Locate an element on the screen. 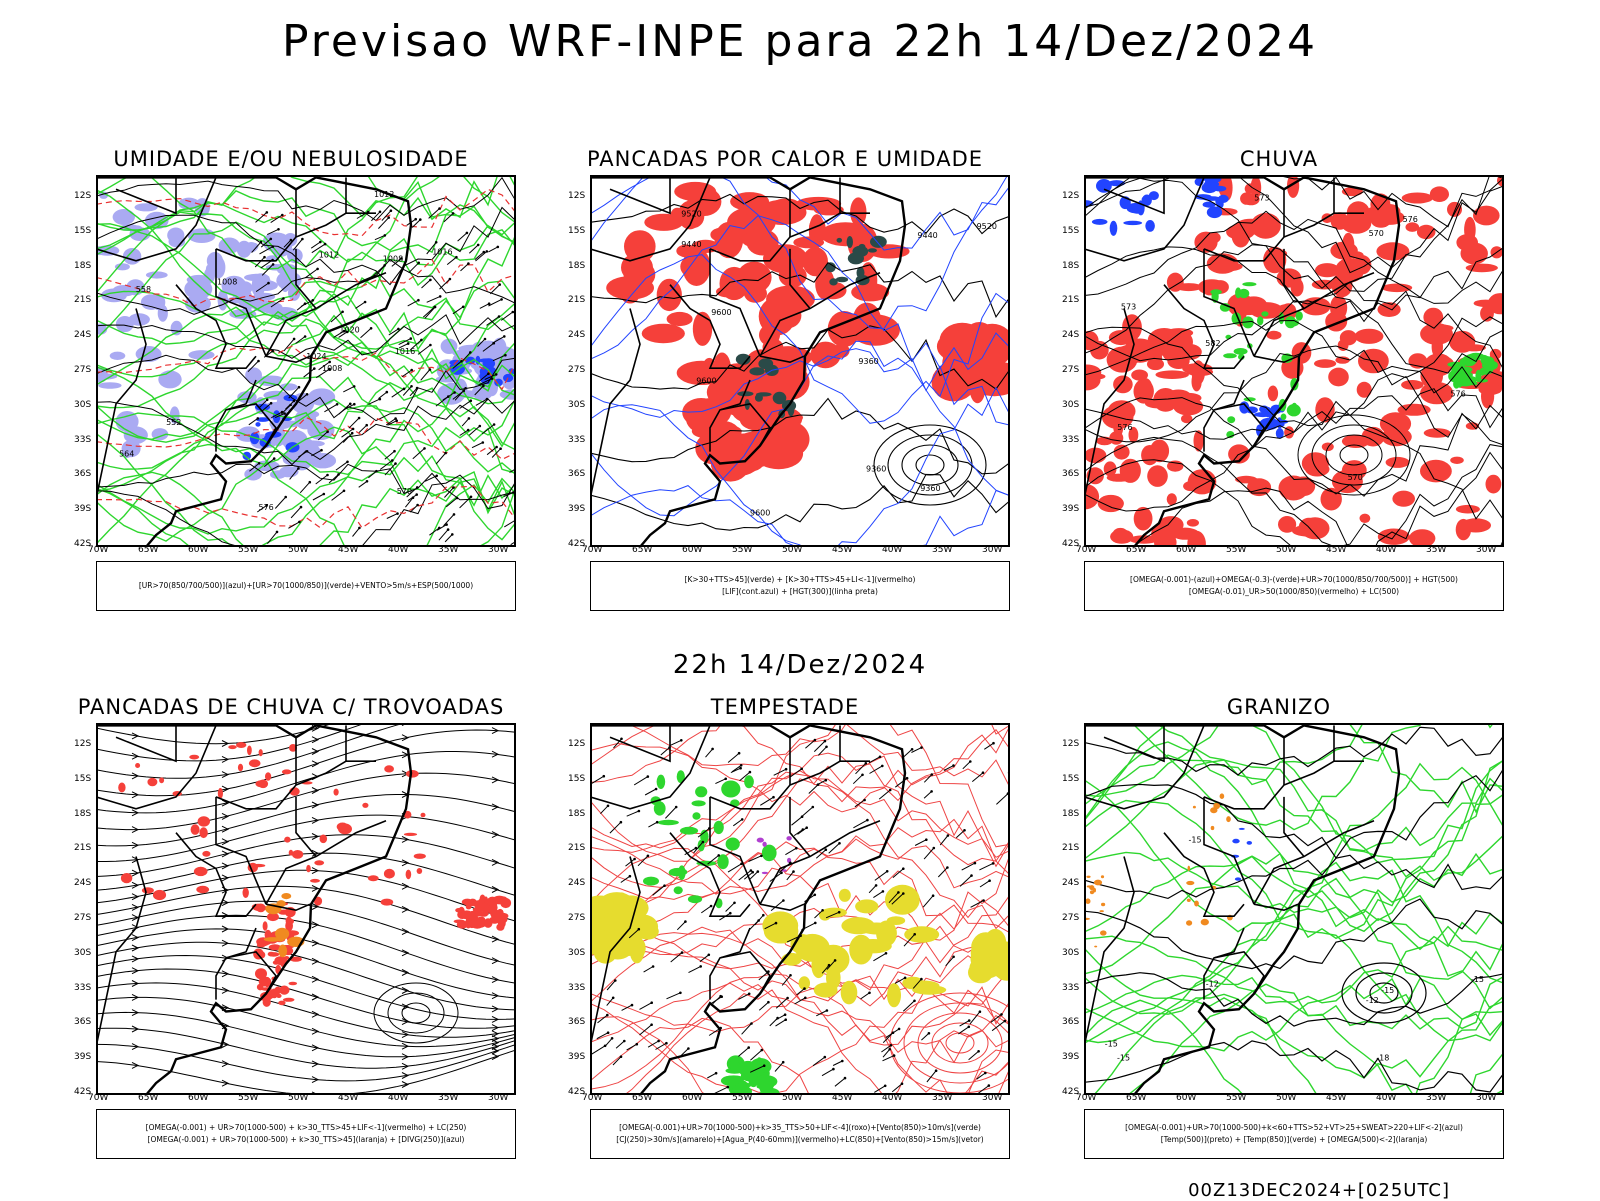 The image size is (1600, 1201). footer-run-label: 00Z13DEC2024+[025UTC] is located at coordinates (1319, 1190).